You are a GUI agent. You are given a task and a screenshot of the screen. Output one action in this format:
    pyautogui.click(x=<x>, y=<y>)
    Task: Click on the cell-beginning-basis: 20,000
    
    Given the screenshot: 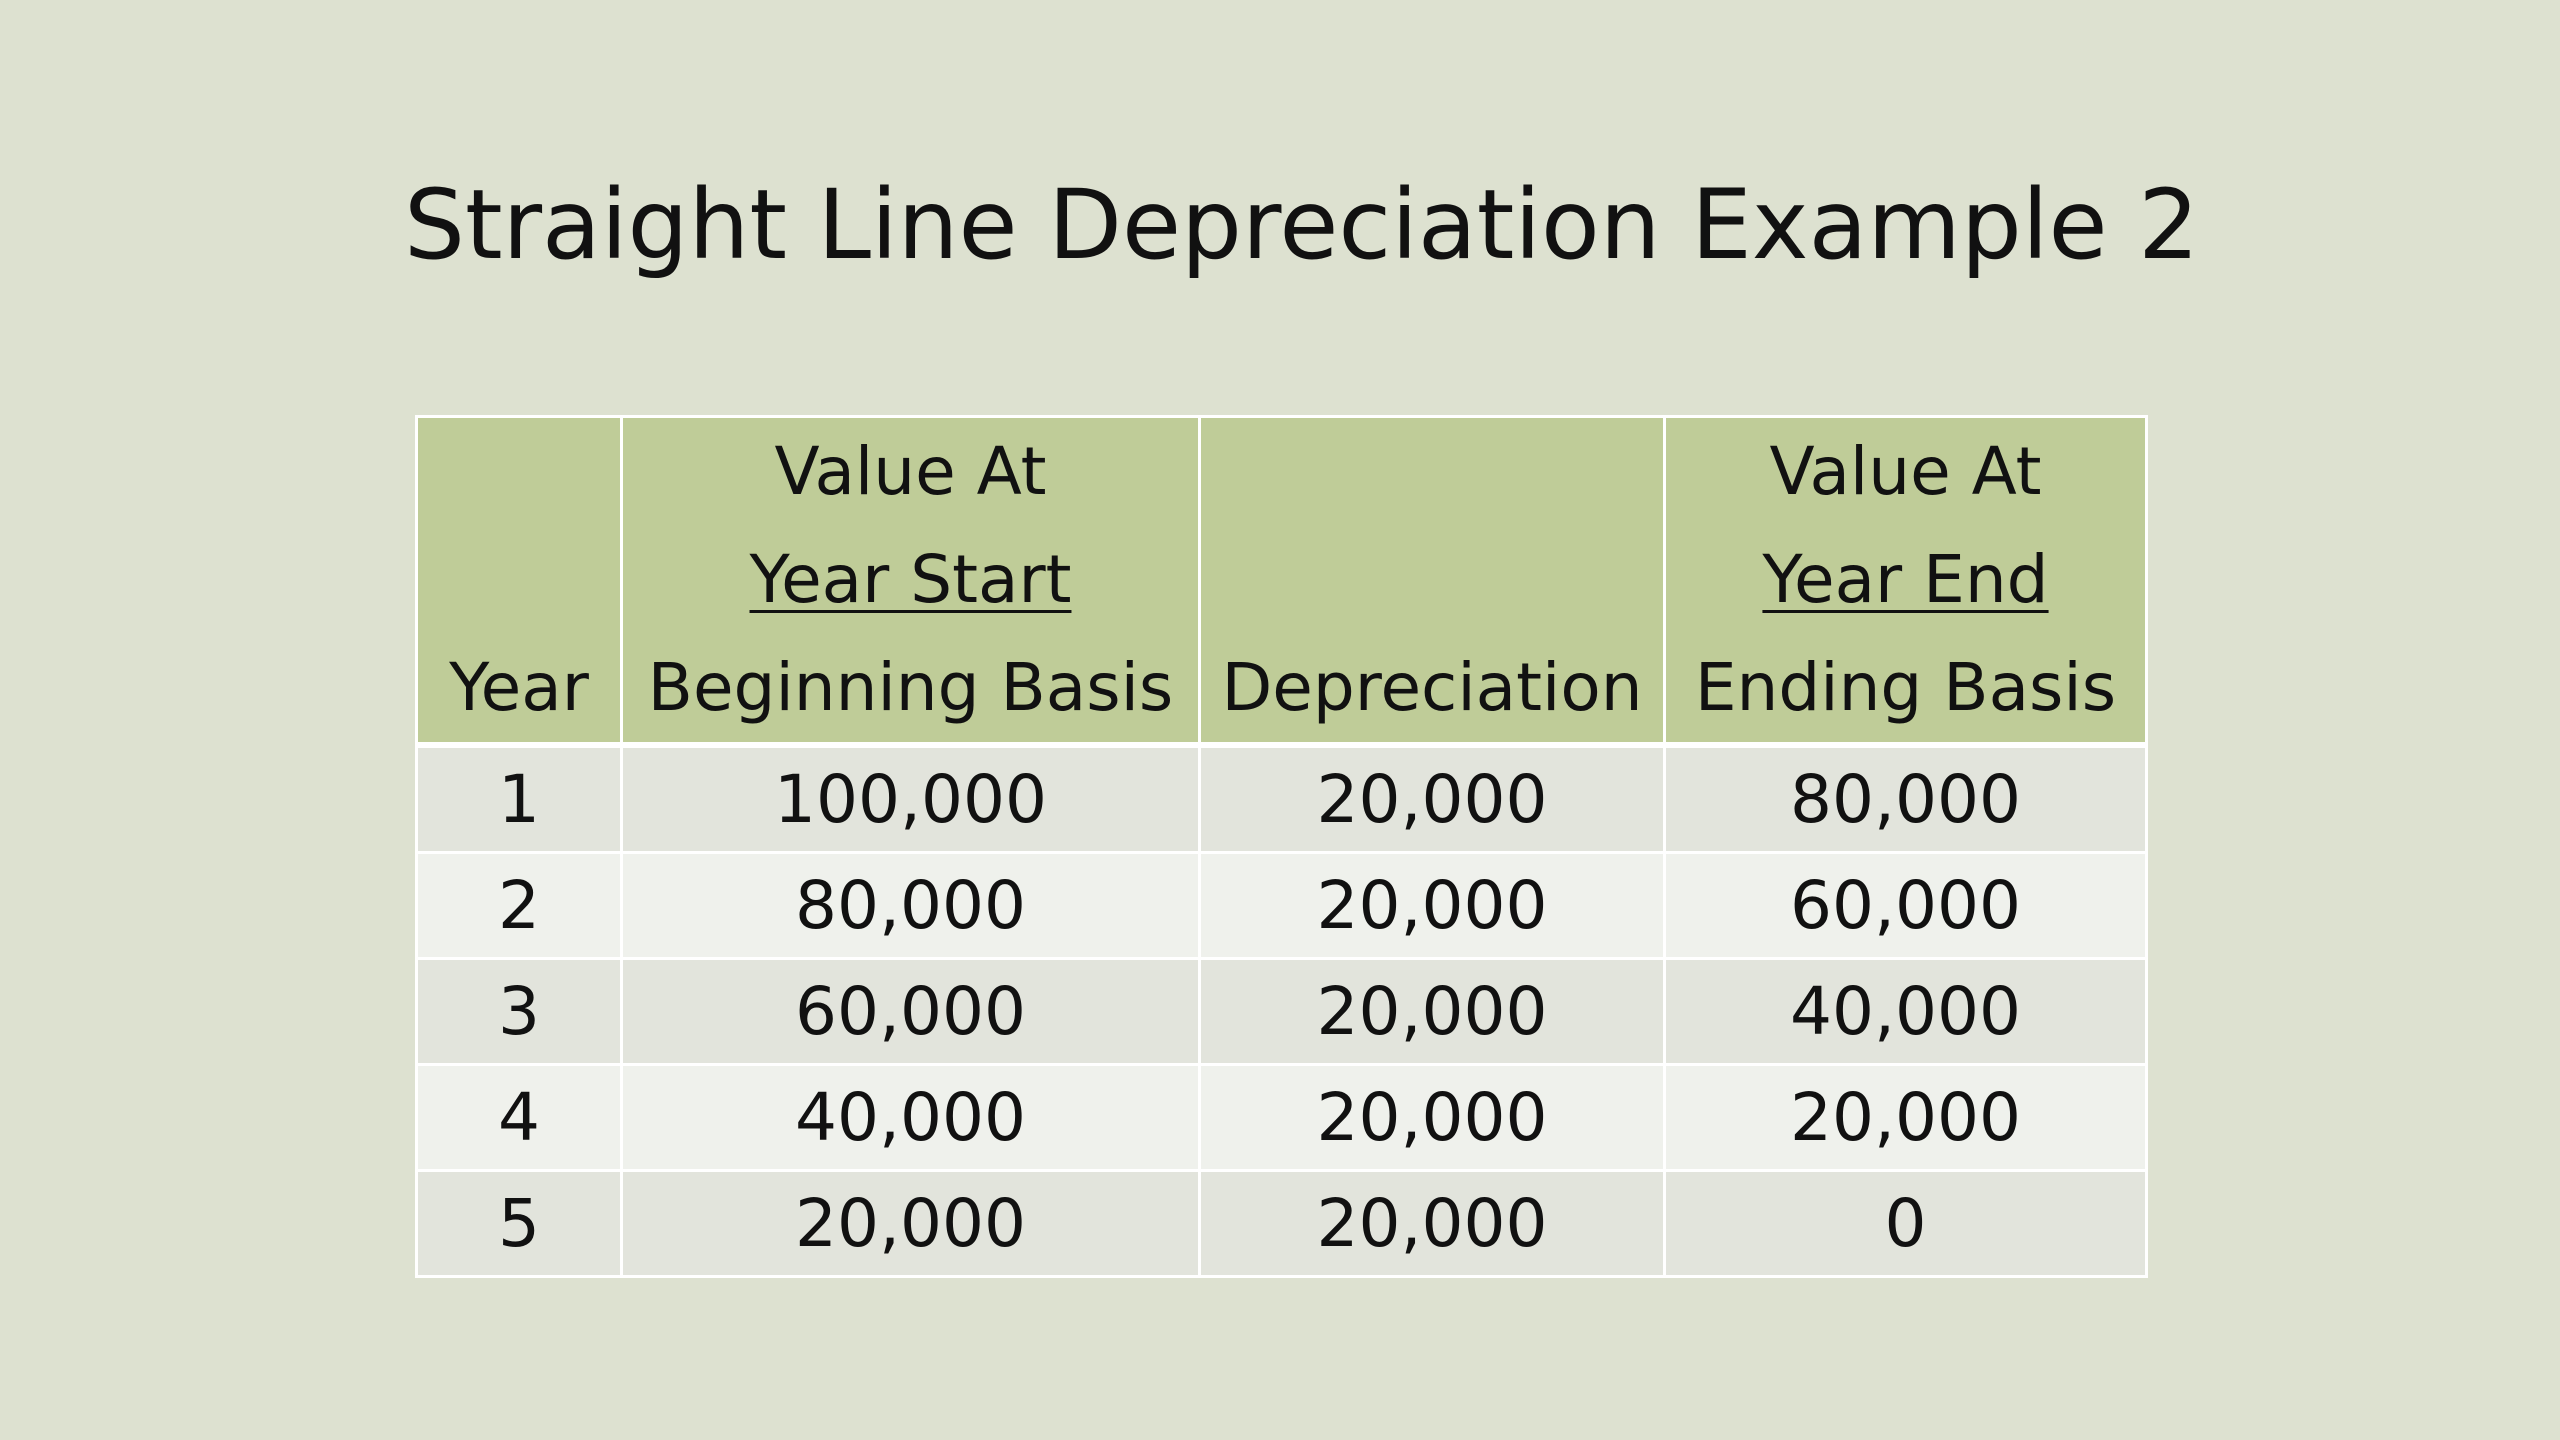 What is the action you would take?
    pyautogui.click(x=910, y=1223)
    